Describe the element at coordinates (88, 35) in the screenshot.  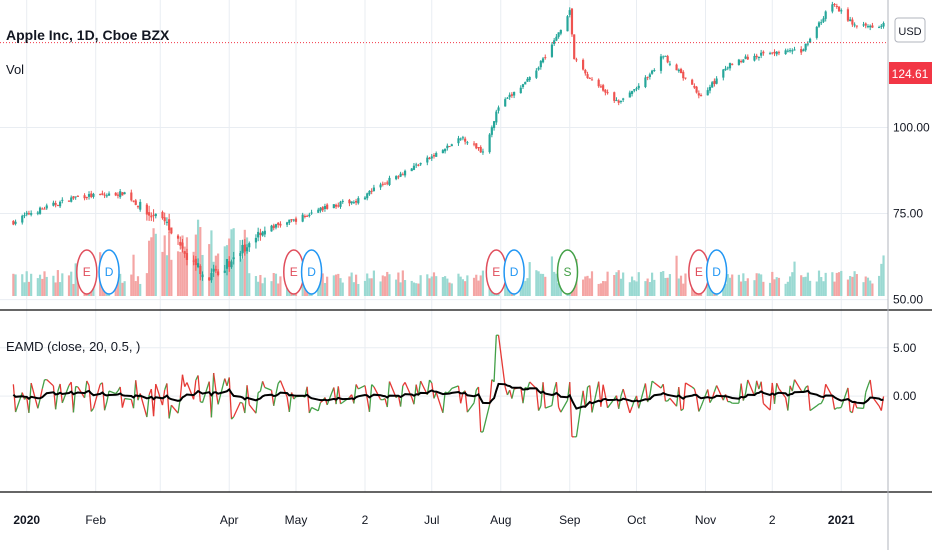
I see `symbol-title: Apple Inc, 1D, Cboe BZX` at that location.